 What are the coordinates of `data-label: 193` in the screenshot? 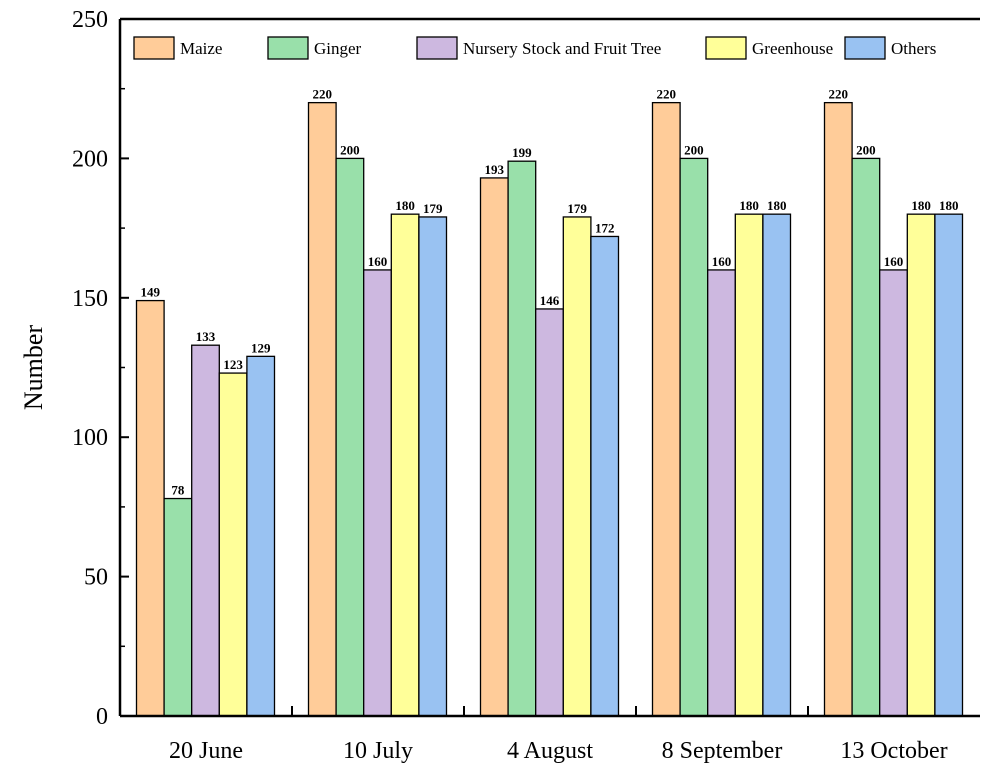 It's located at (495, 169).